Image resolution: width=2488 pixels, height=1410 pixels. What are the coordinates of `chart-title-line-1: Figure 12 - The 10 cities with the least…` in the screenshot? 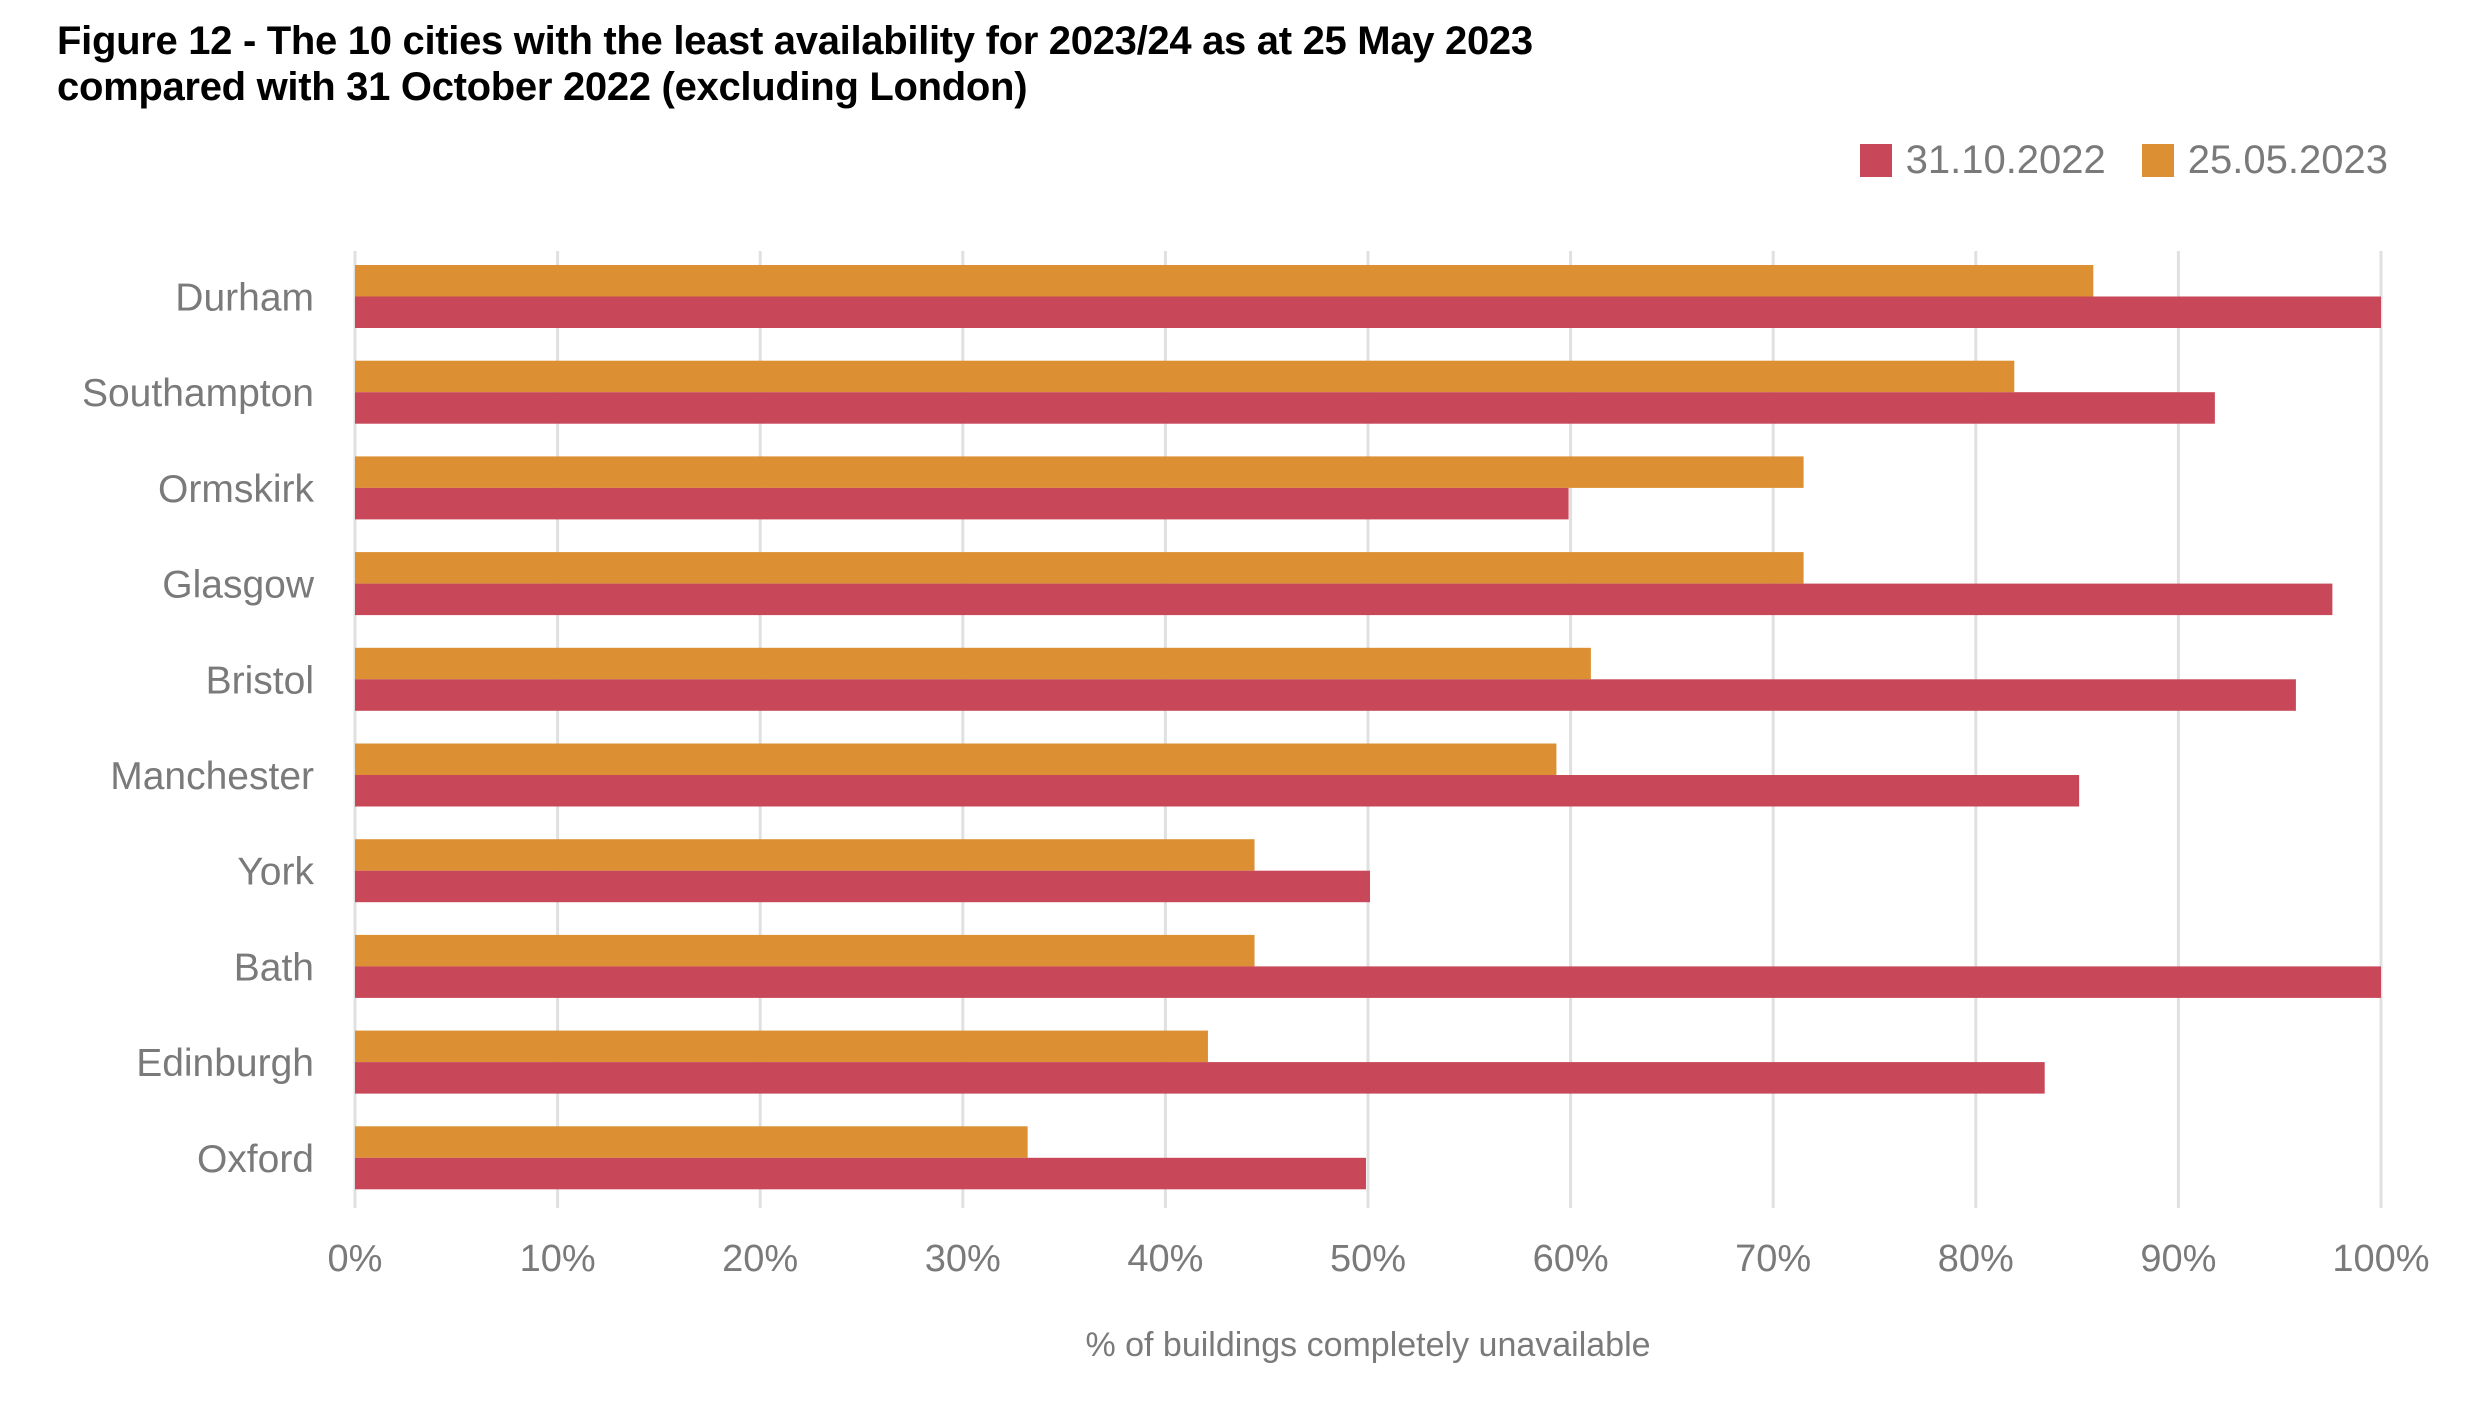 It's located at (795, 41).